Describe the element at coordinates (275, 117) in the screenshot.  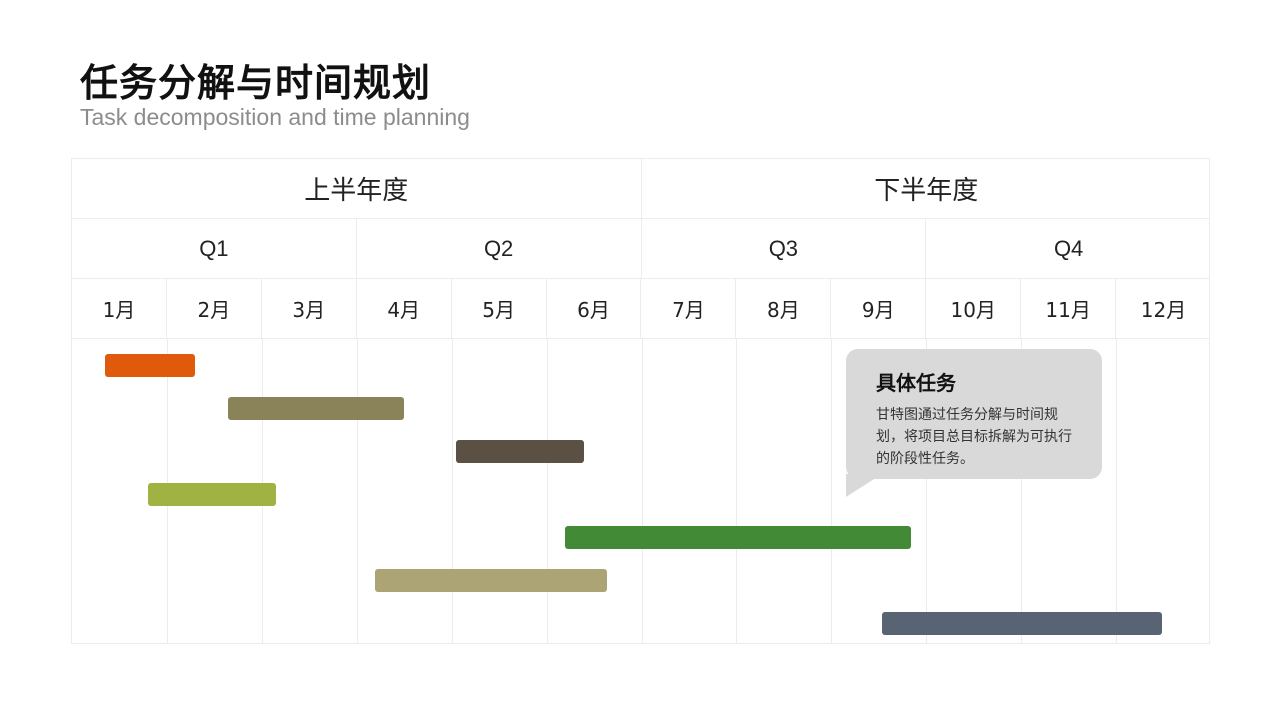
I see `page-subtitle: Task decomposition and time planning` at that location.